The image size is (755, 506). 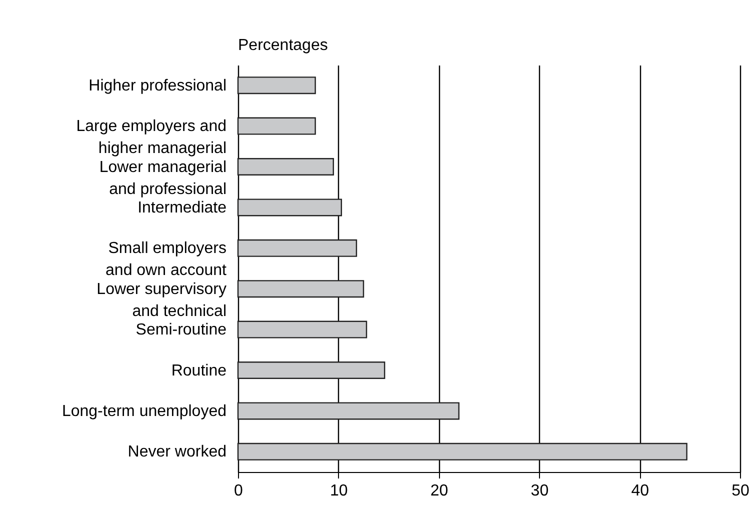 I want to click on x-tick-label: 0, so click(x=239, y=491).